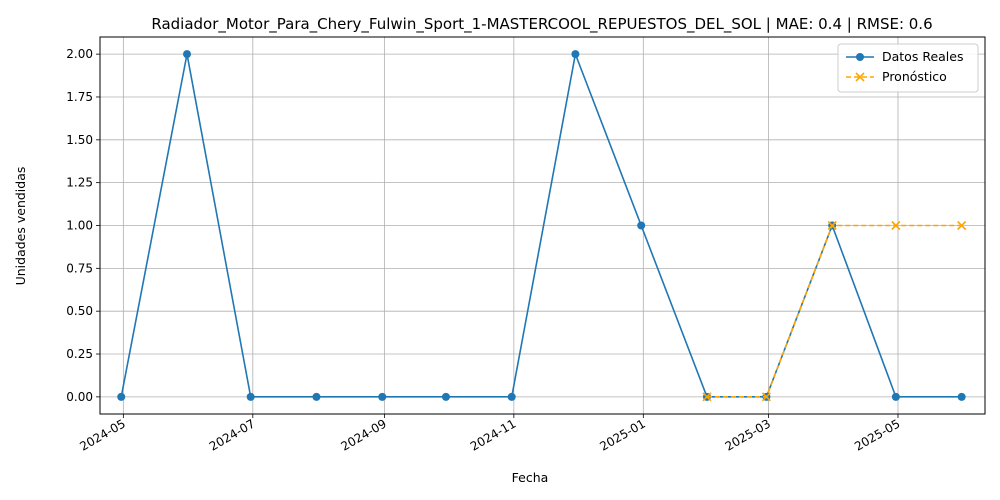 The height and width of the screenshot is (500, 1000). I want to click on y-tick-label: 2.00, so click(79, 54).